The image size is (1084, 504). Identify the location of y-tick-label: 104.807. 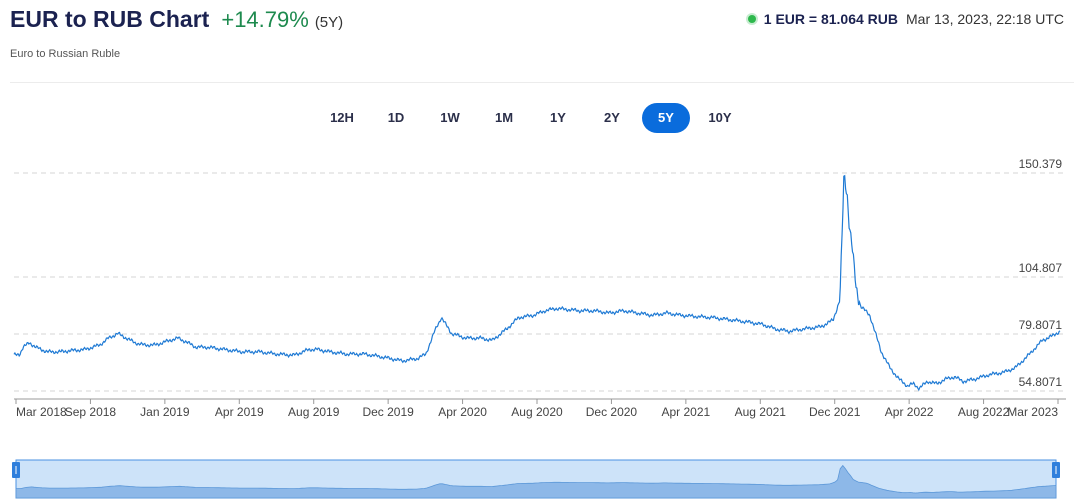
(1041, 268).